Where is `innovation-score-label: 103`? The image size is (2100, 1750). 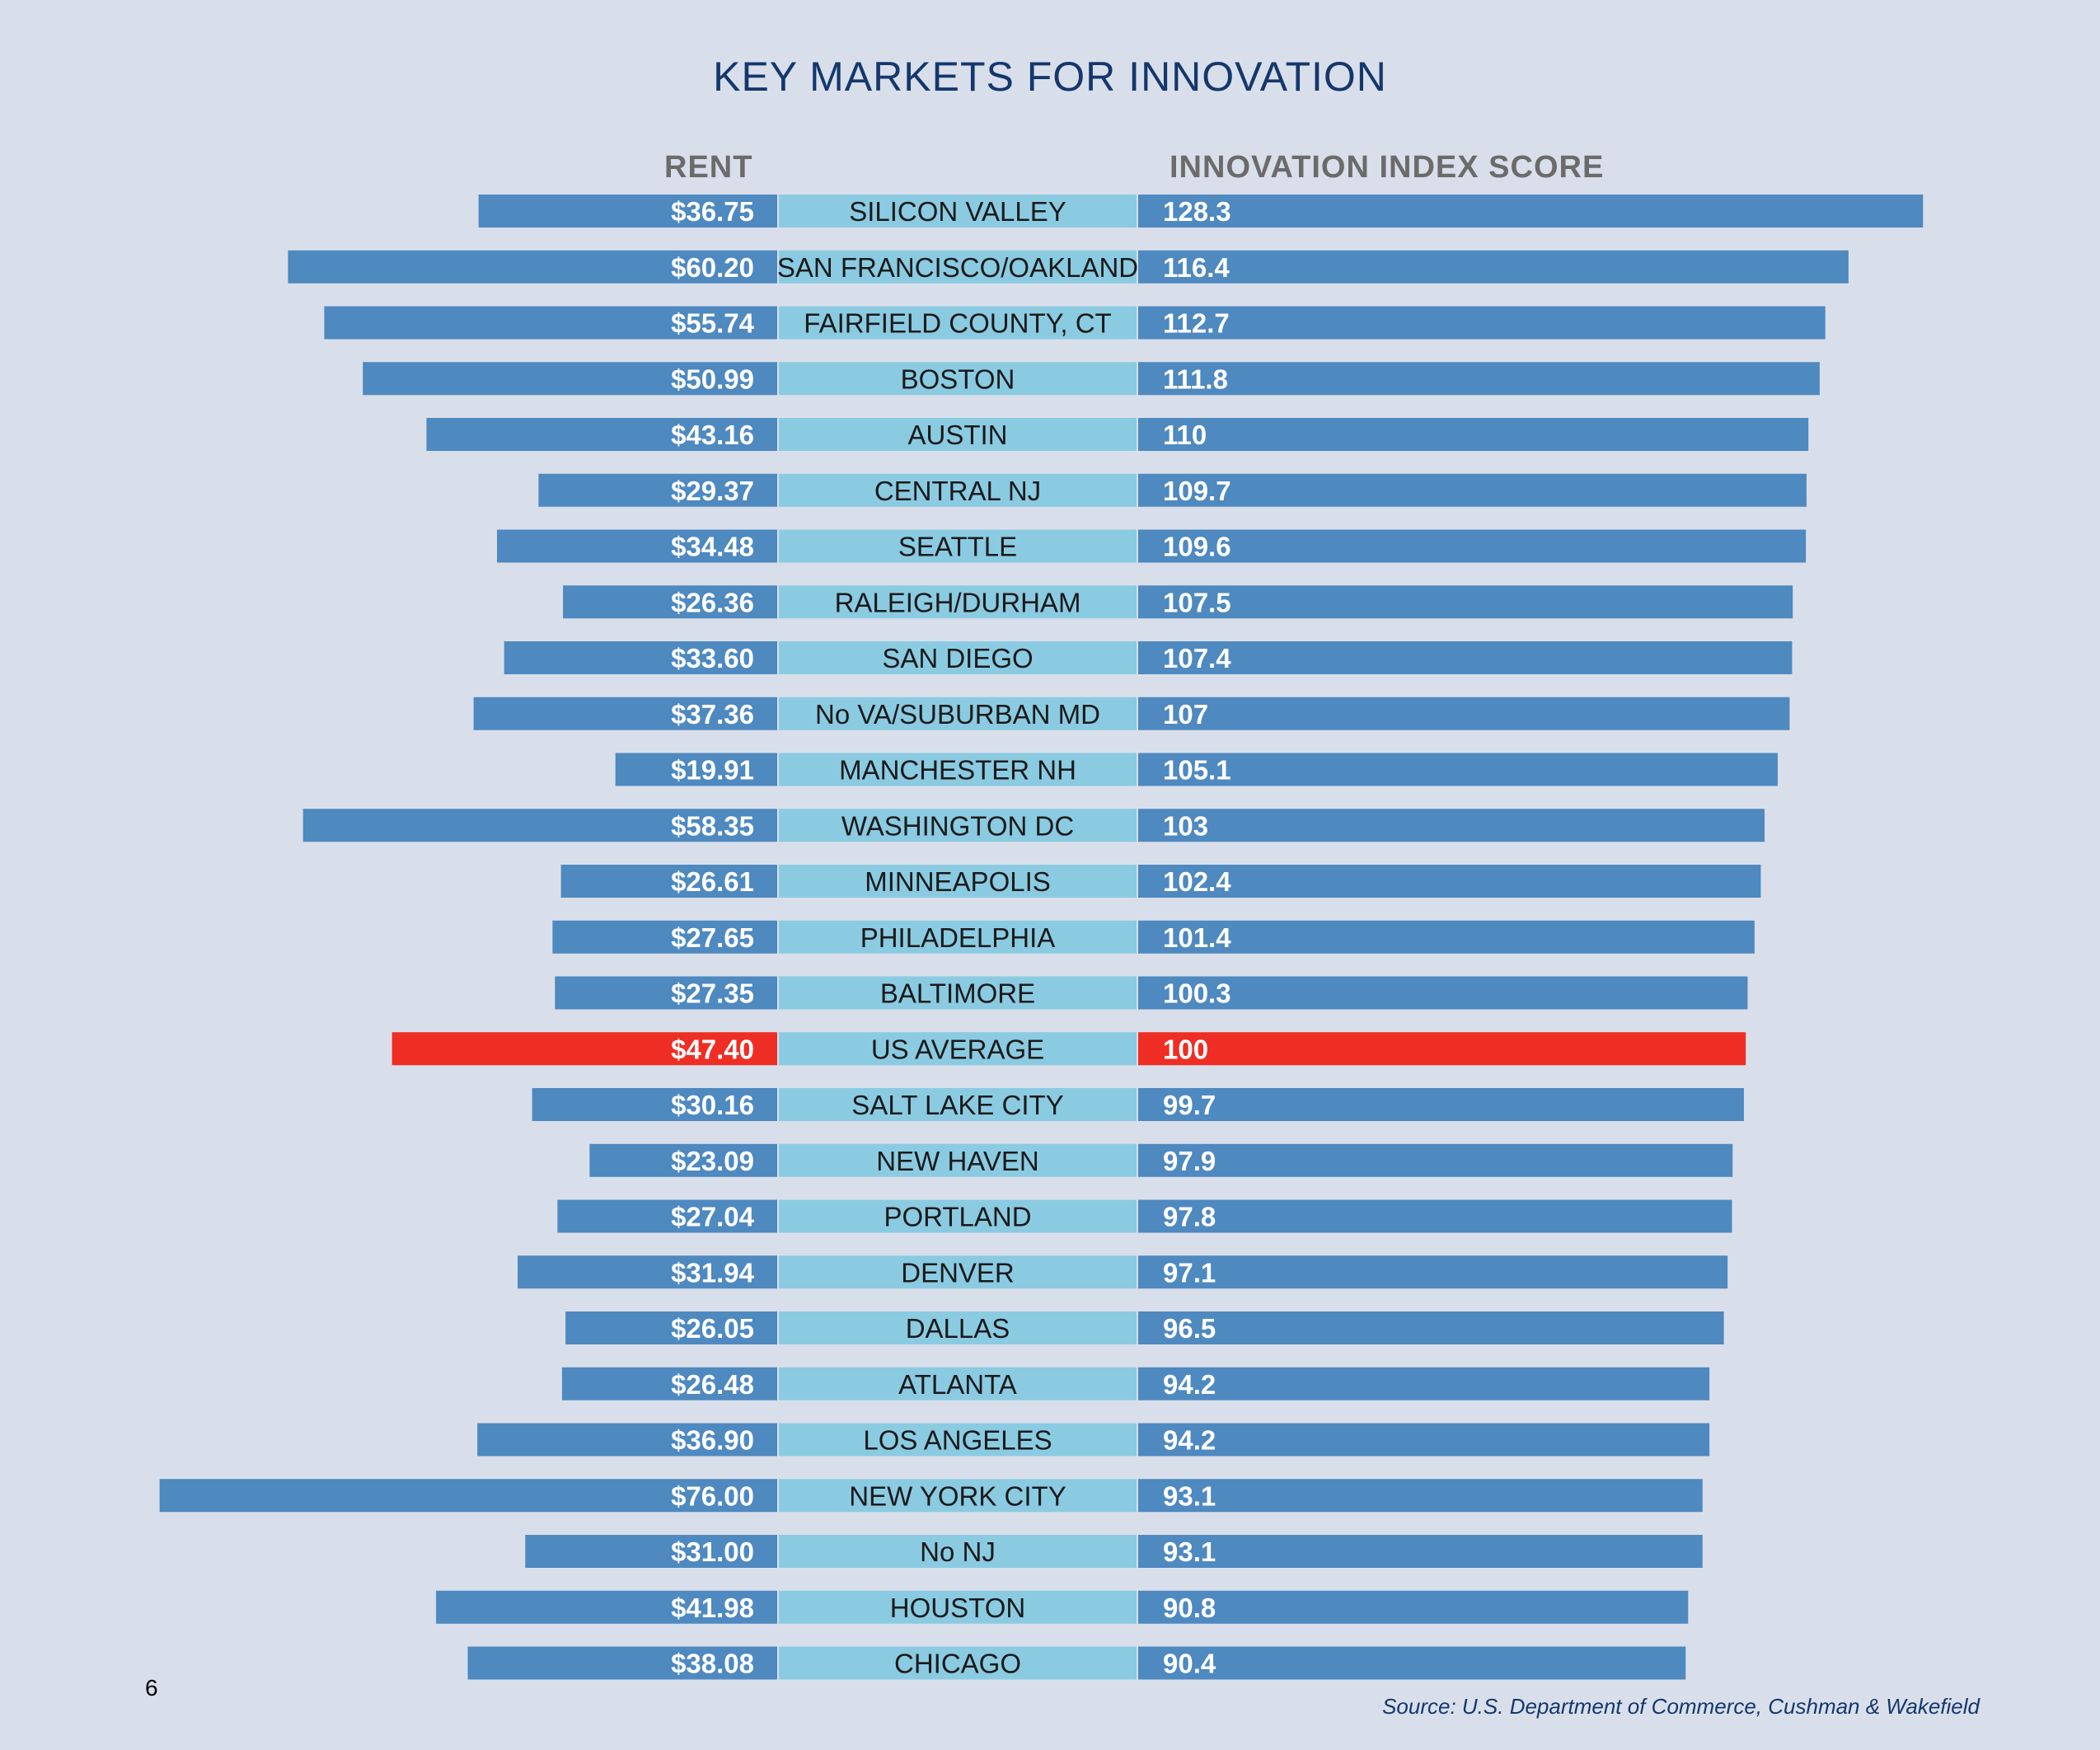 innovation-score-label: 103 is located at coordinates (1185, 825).